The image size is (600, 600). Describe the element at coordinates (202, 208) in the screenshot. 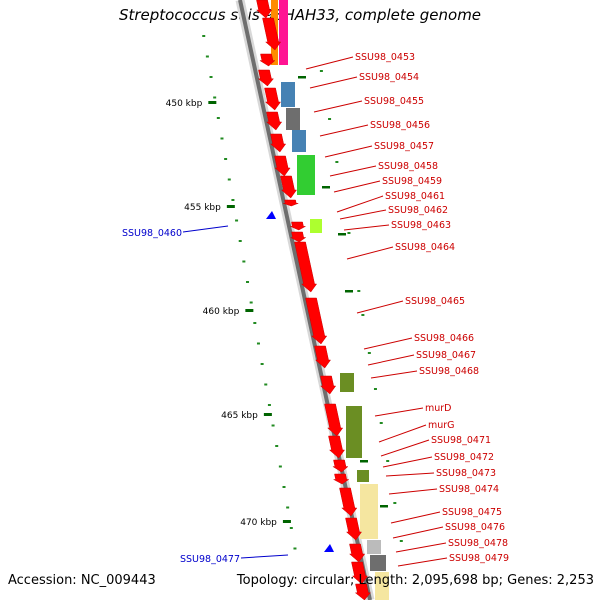

I see `scale-label: 455 kbp` at that location.